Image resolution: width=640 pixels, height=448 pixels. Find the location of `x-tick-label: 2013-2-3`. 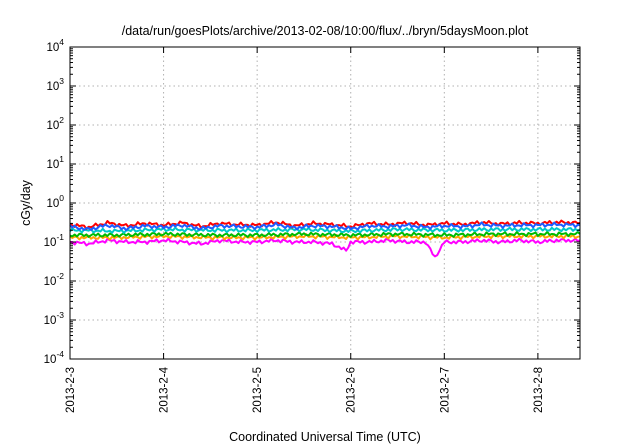

x-tick-label: 2013-2-3 is located at coordinates (71, 390).